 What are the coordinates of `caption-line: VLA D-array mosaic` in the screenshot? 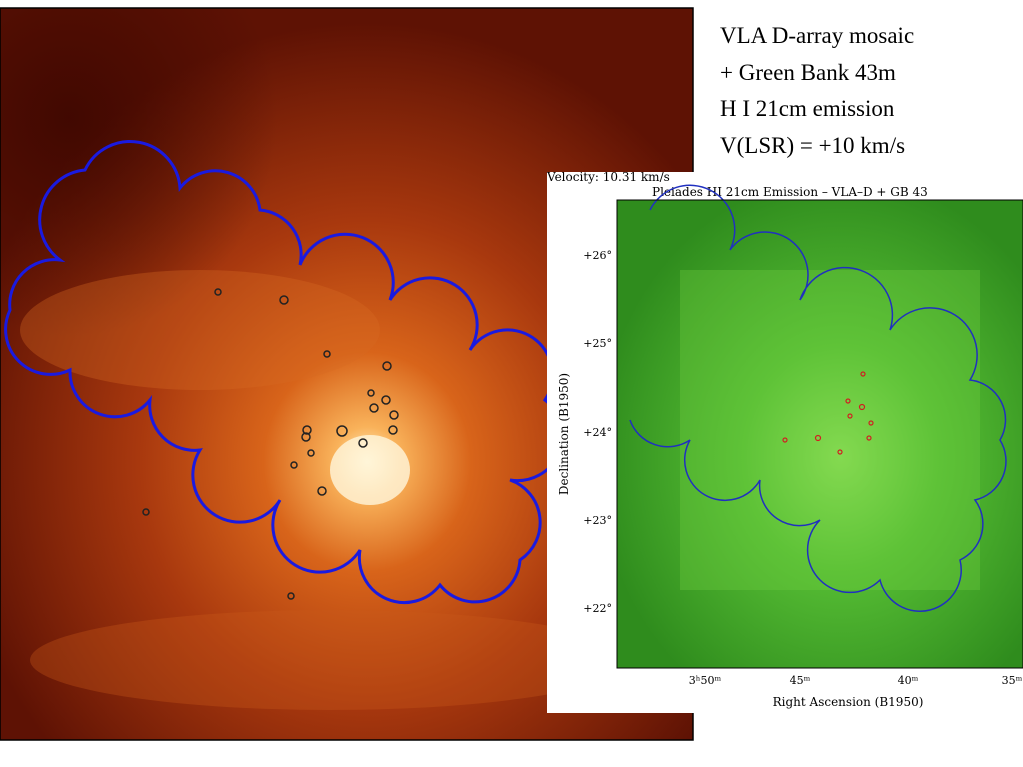 It's located at (817, 35).